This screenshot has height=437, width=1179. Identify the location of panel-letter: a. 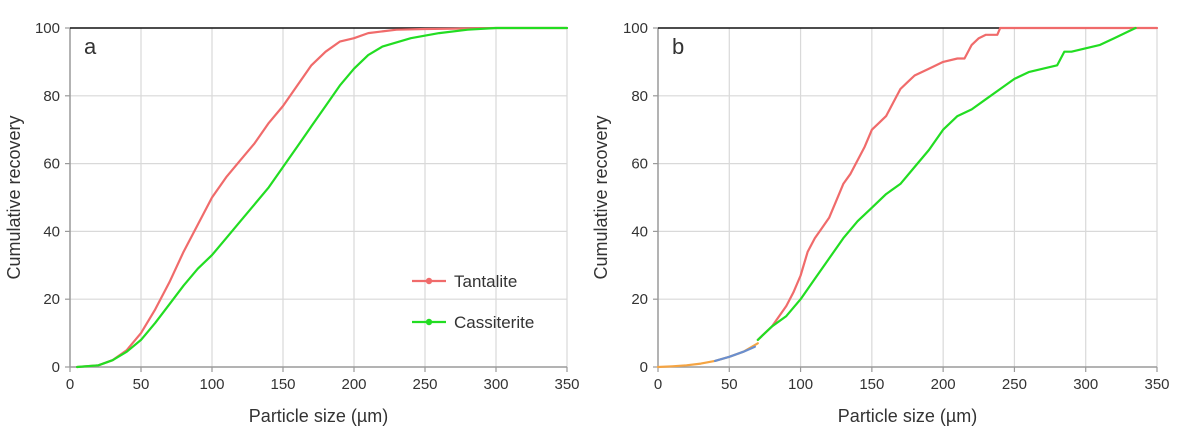
(90, 46).